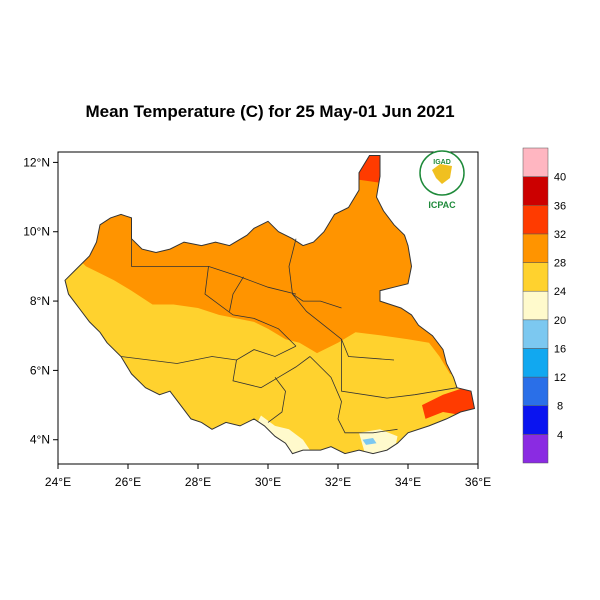  Describe the element at coordinates (198, 482) in the screenshot. I see `x-tick-label: 28°E` at that location.